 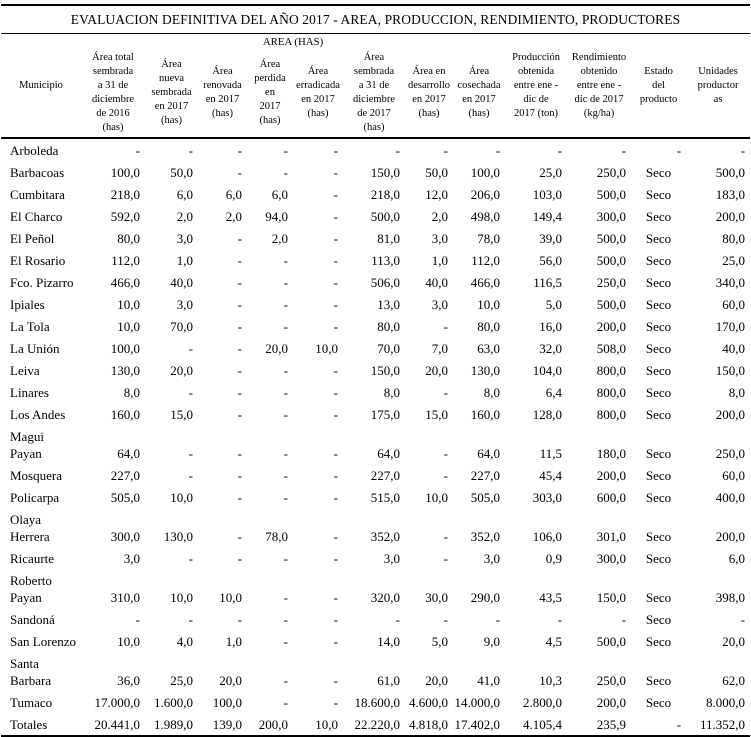 I want to click on cell-value: 508,0, so click(x=611, y=348).